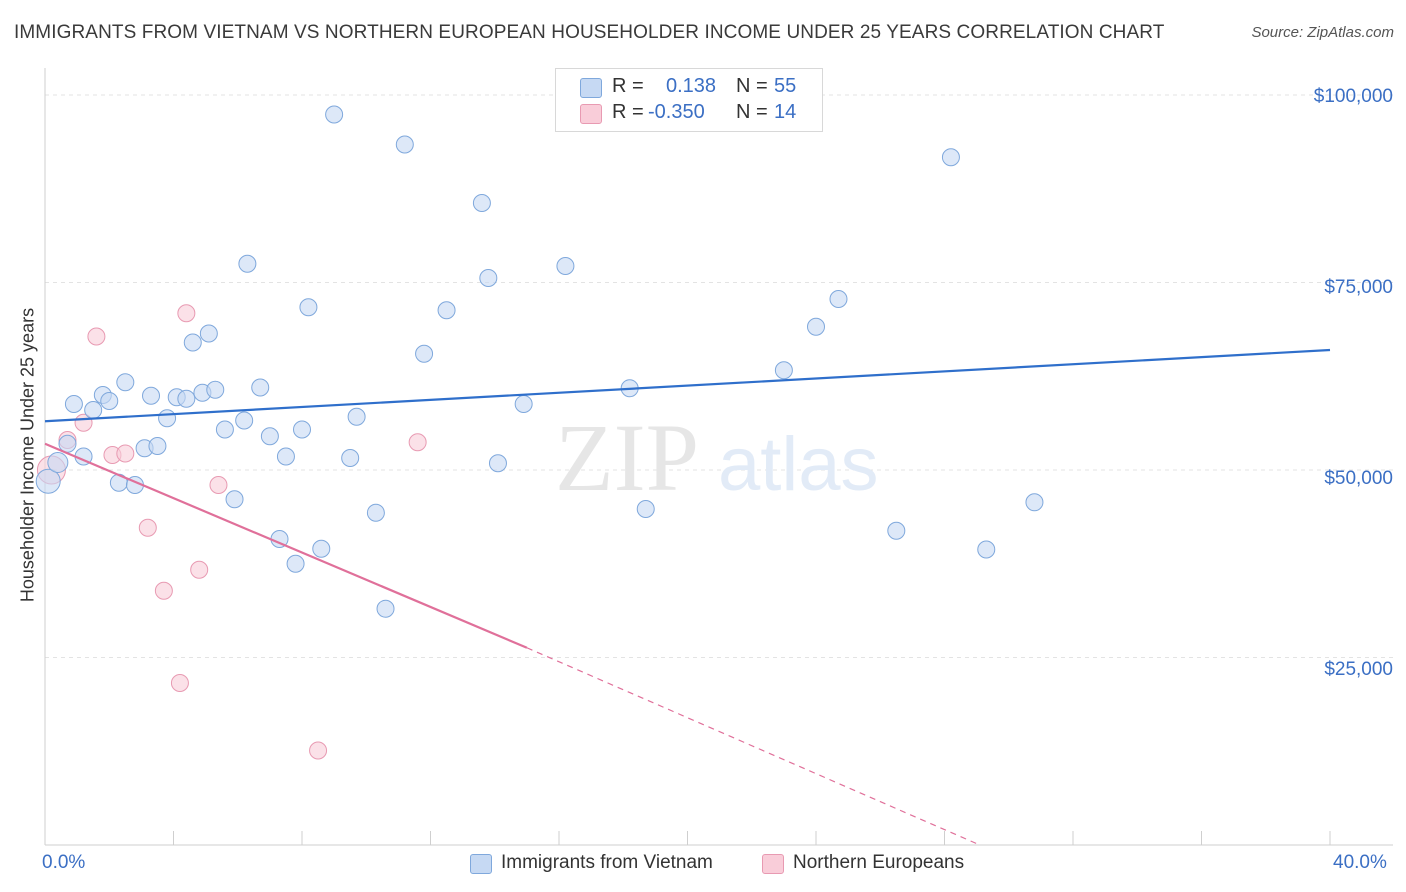 The width and height of the screenshot is (1406, 892). What do you see at coordinates (591, 114) in the screenshot?
I see `stats-swatch-northern-europeans` at bounding box center [591, 114].